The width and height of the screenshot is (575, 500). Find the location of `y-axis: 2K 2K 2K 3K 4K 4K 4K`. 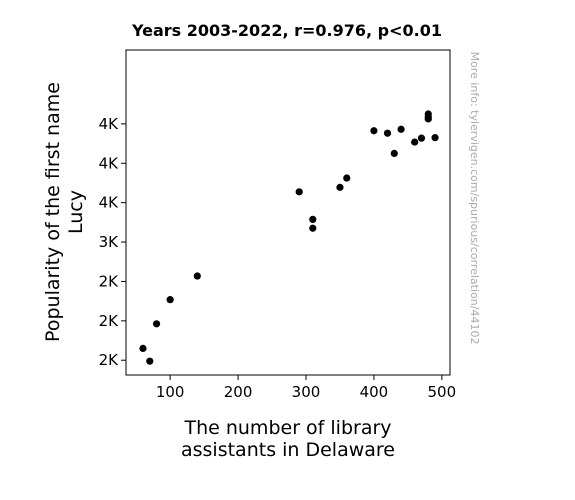

y-axis: 2K 2K 2K 3K 4K 4K 4K is located at coordinates (112, 242).